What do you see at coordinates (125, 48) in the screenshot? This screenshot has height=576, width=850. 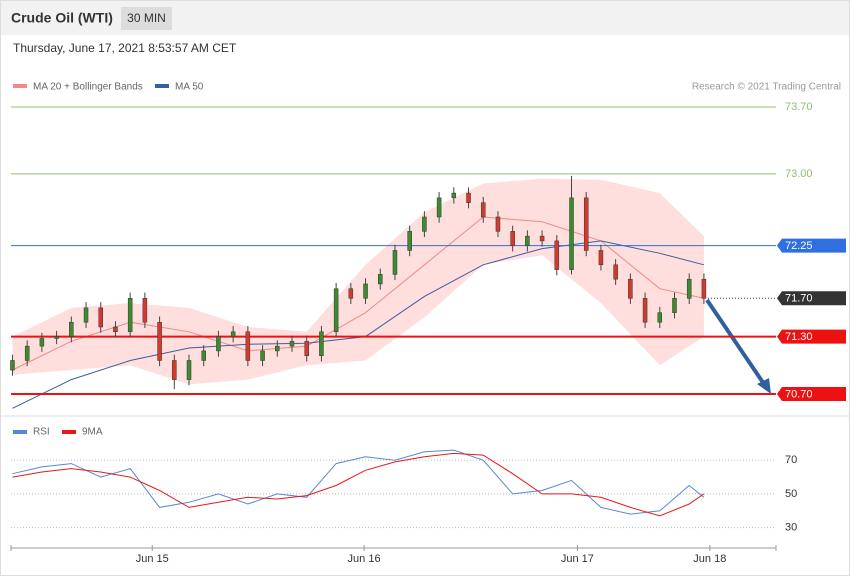 I see `timestamp: Thursday, June 17, 2021 8:53:57 AM CET` at bounding box center [125, 48].